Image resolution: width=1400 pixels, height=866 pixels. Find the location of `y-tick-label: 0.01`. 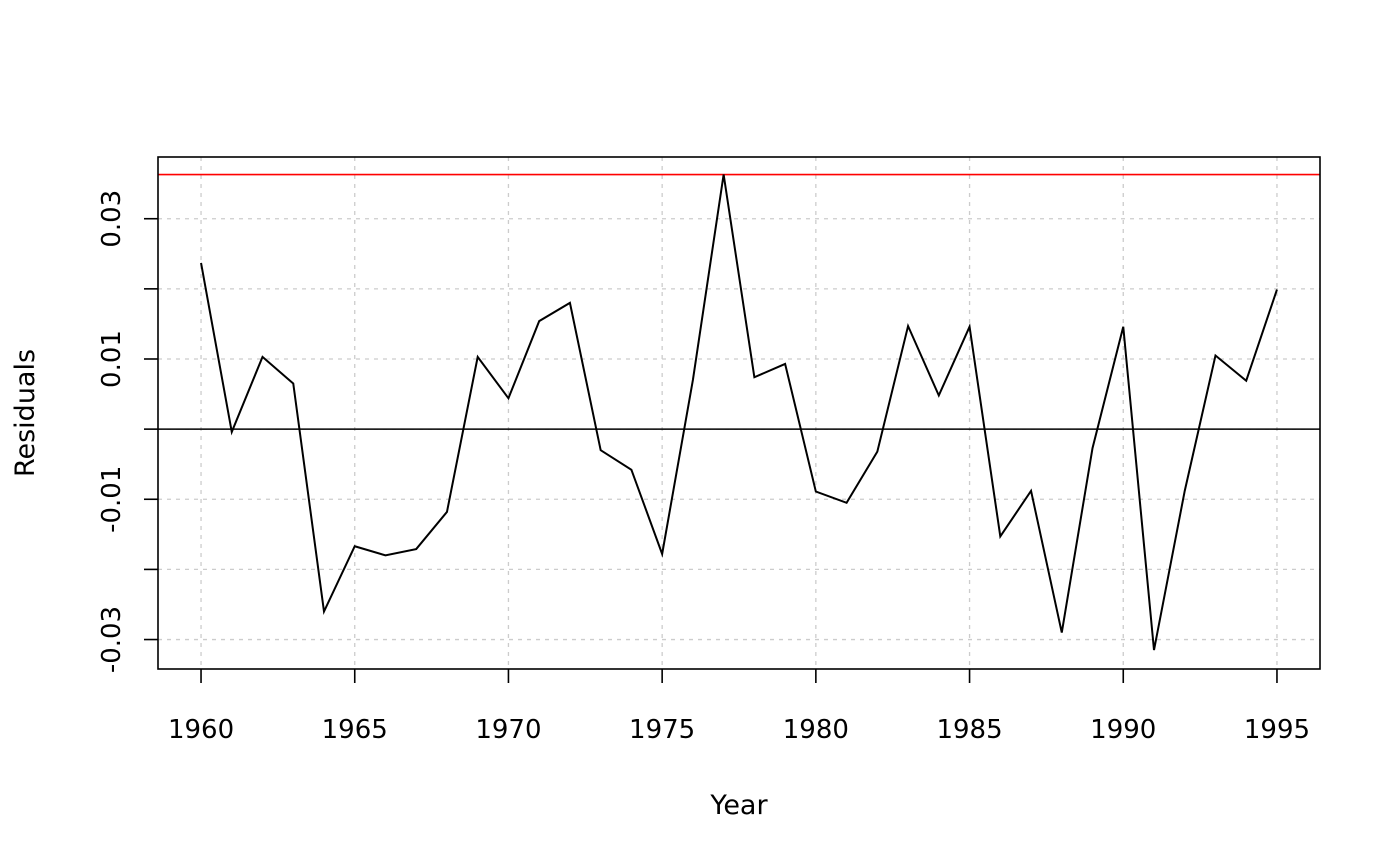

y-tick-label: 0.01 is located at coordinates (112, 359).